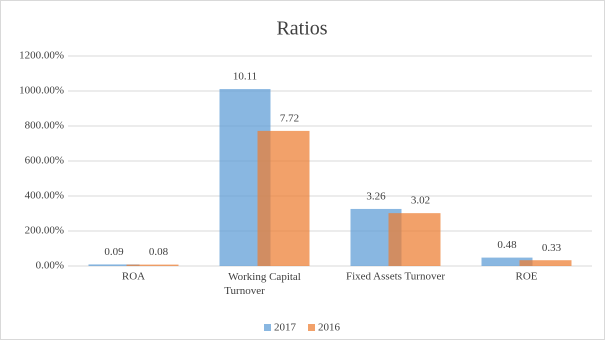  Describe the element at coordinates (527, 277) in the screenshot. I see `x-tick-label: ROE` at that location.